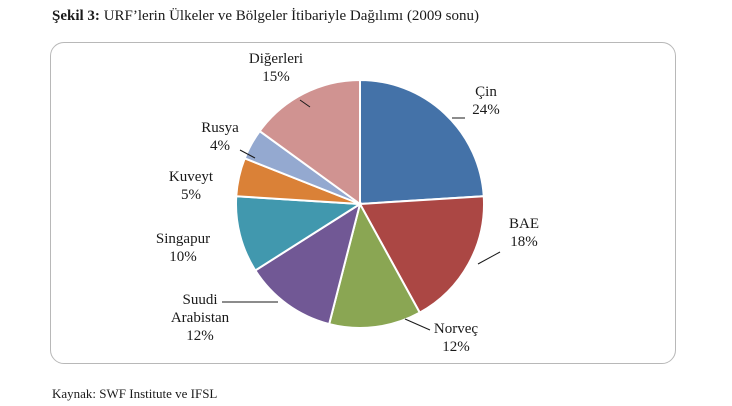 The height and width of the screenshot is (406, 732). I want to click on leader-line-rusya, so click(247, 154).